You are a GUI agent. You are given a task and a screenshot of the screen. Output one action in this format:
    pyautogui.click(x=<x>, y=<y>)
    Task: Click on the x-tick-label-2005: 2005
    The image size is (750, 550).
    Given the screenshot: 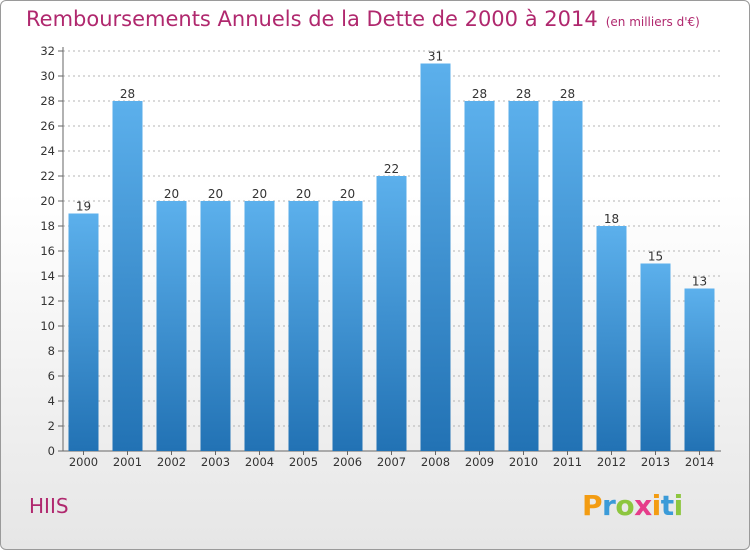 What is the action you would take?
    pyautogui.click(x=303, y=462)
    